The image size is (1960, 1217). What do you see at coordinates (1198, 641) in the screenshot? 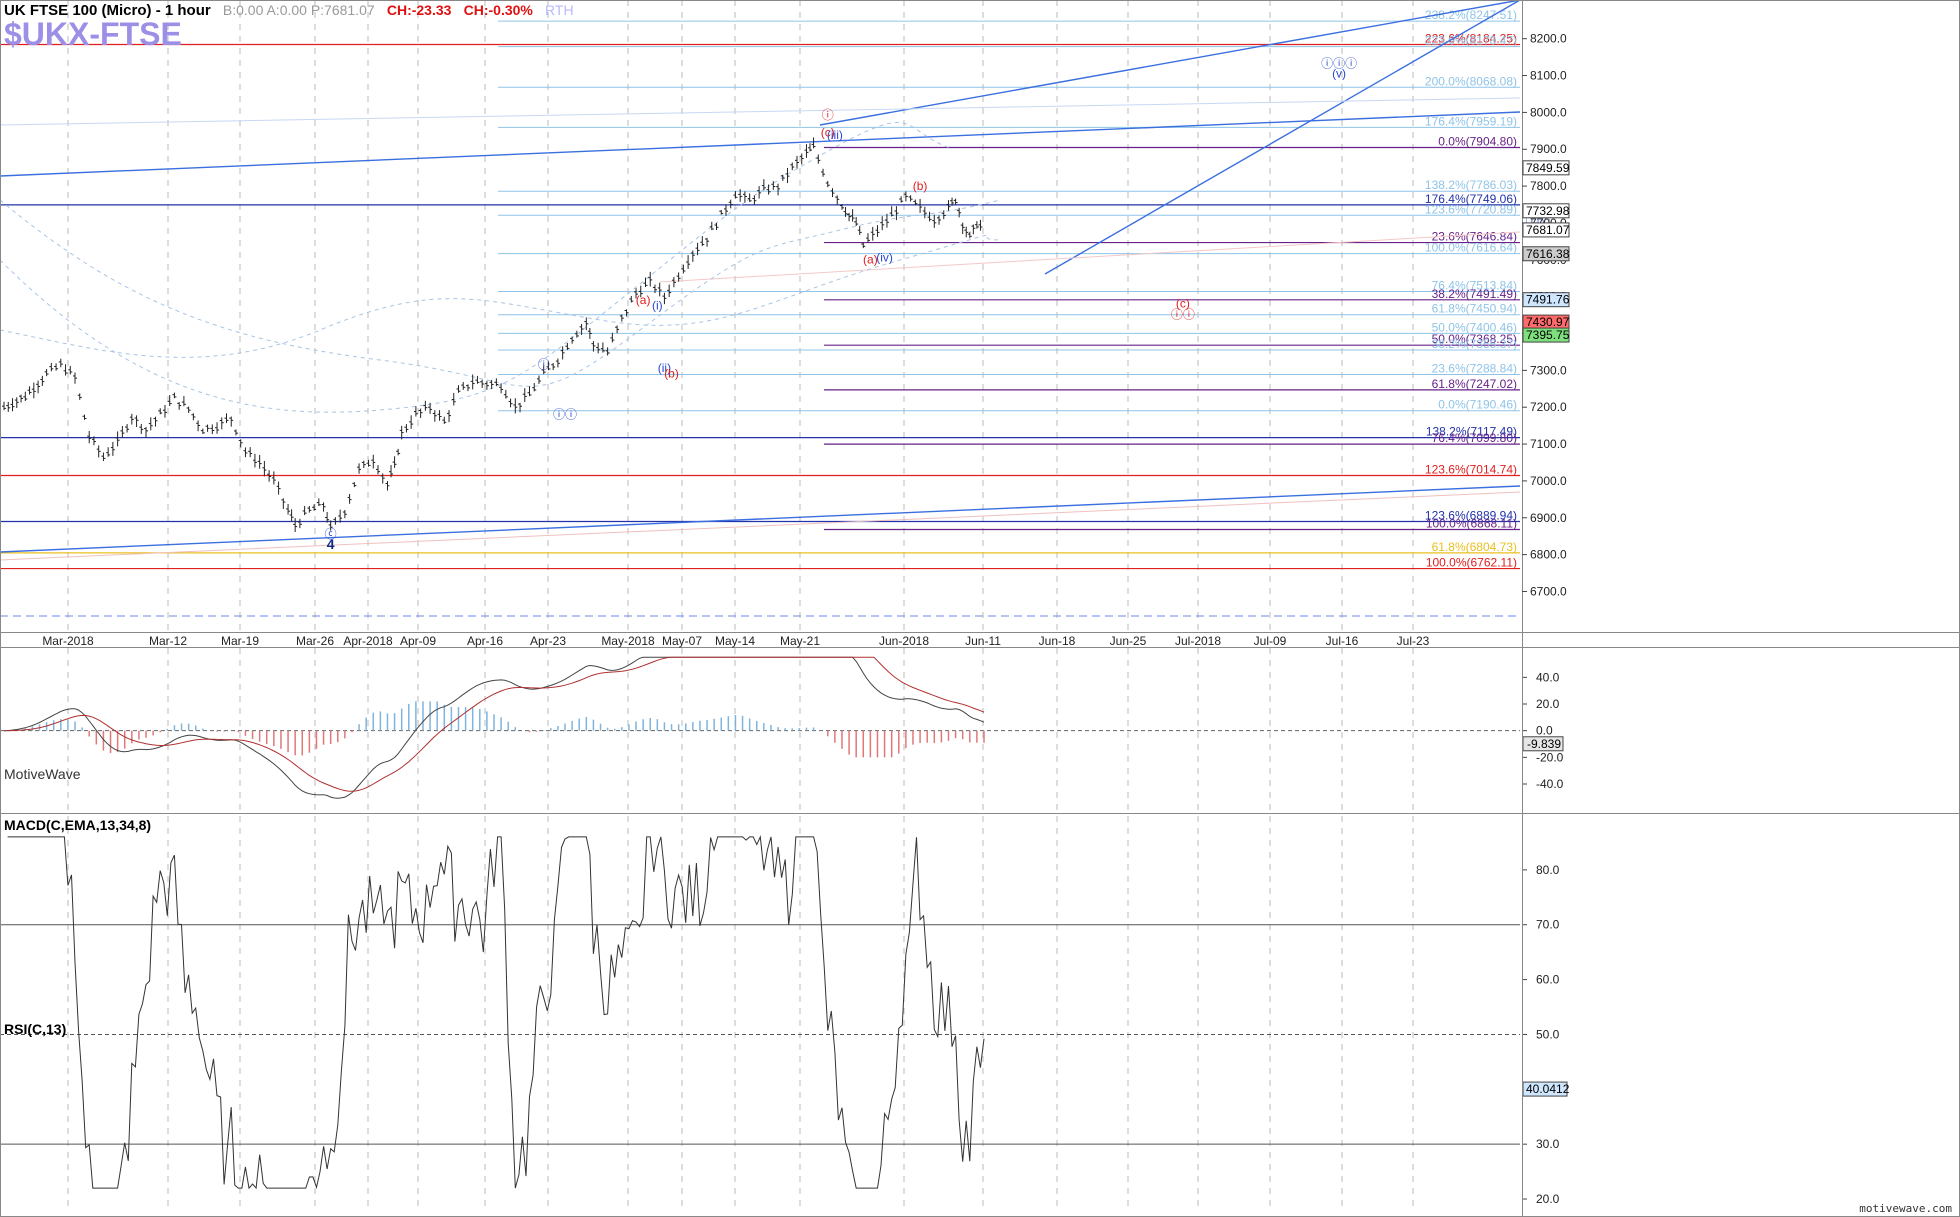
I see `x-tick-label: Jul-2018` at bounding box center [1198, 641].